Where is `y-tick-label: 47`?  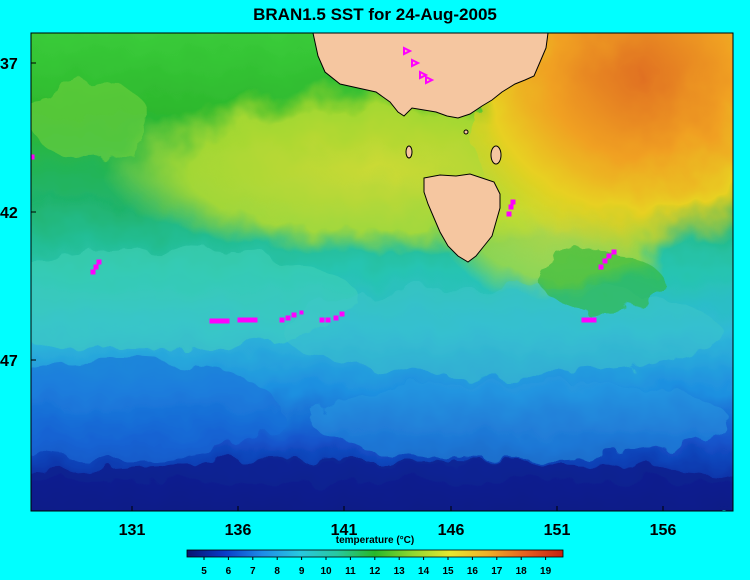
y-tick-label: 47 is located at coordinates (9, 361).